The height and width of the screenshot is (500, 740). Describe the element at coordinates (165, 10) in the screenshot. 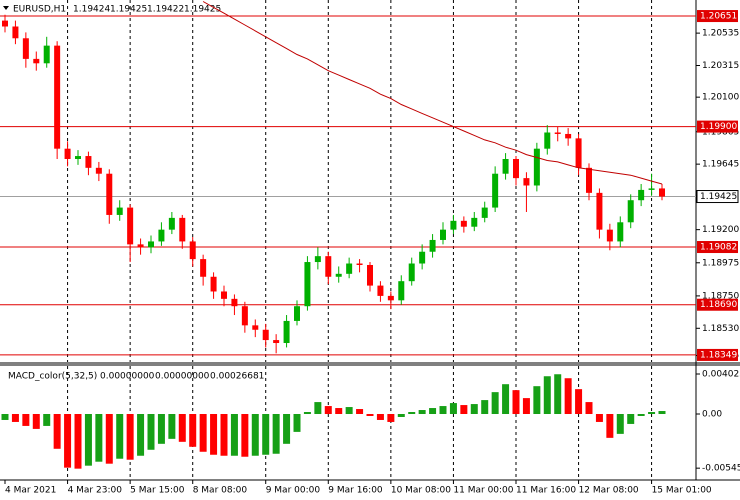

I see `header-value: 1.19422` at that location.